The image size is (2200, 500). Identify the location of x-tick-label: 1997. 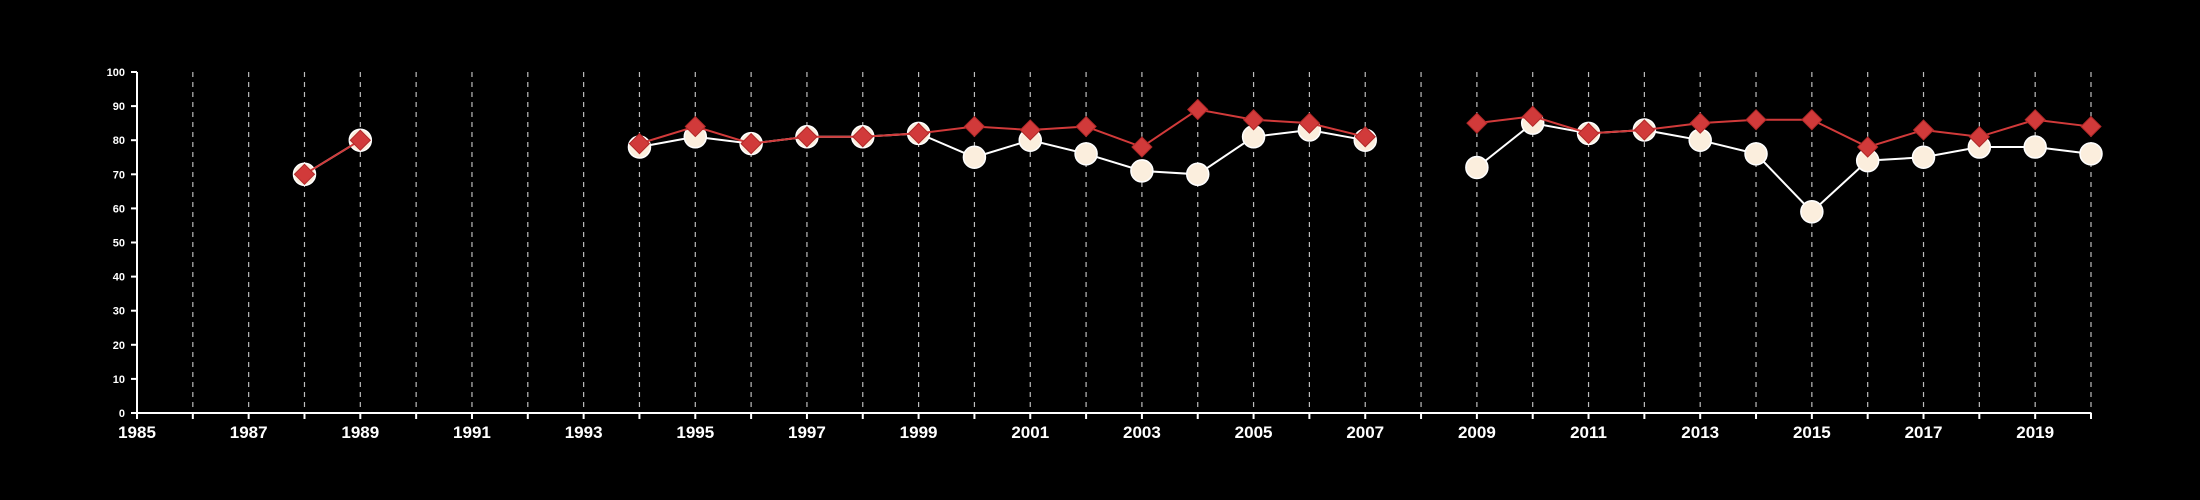
(807, 432).